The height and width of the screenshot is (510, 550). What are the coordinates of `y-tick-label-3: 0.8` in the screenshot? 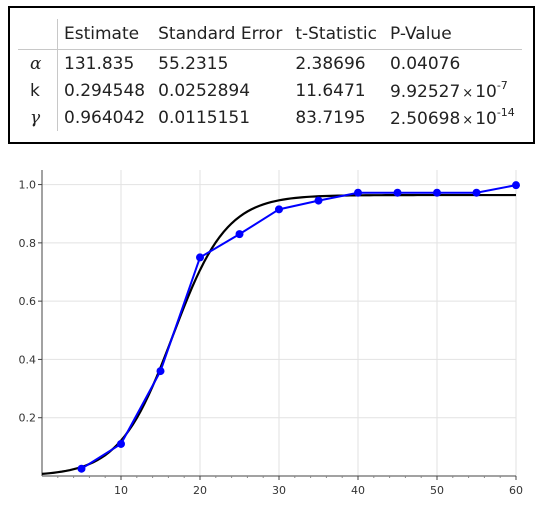 It's located at (28, 243).